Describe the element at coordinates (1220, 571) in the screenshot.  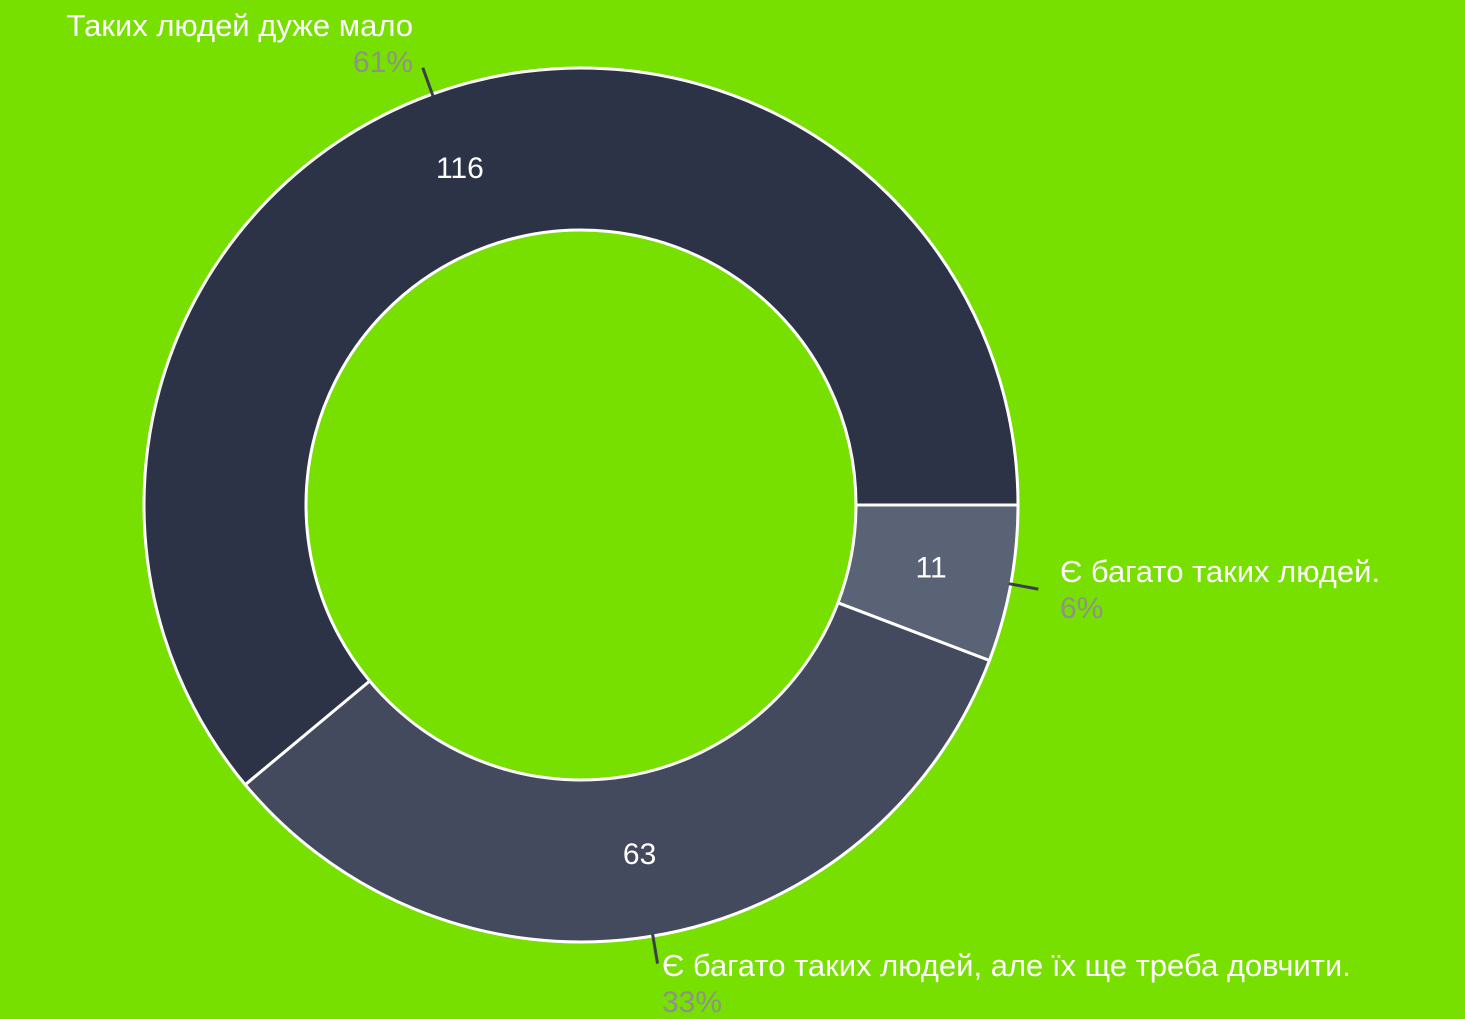
I see `category-label: Є багато таких людей.` at that location.